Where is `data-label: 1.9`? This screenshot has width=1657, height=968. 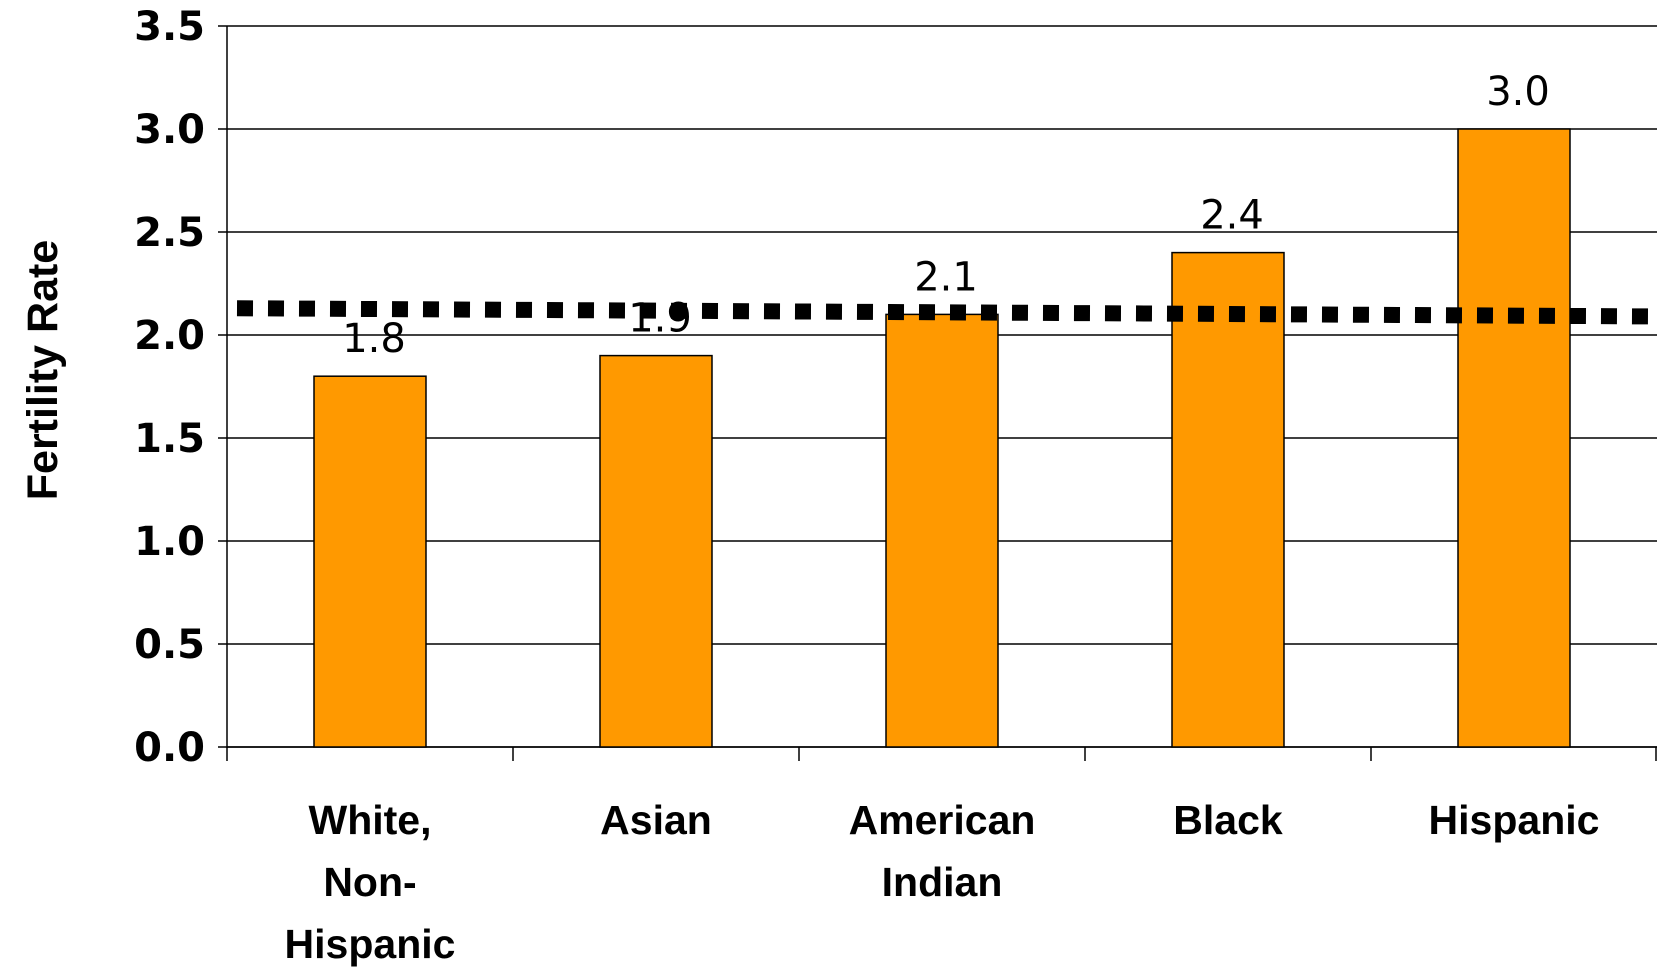
data-label: 1.9 is located at coordinates (660, 319).